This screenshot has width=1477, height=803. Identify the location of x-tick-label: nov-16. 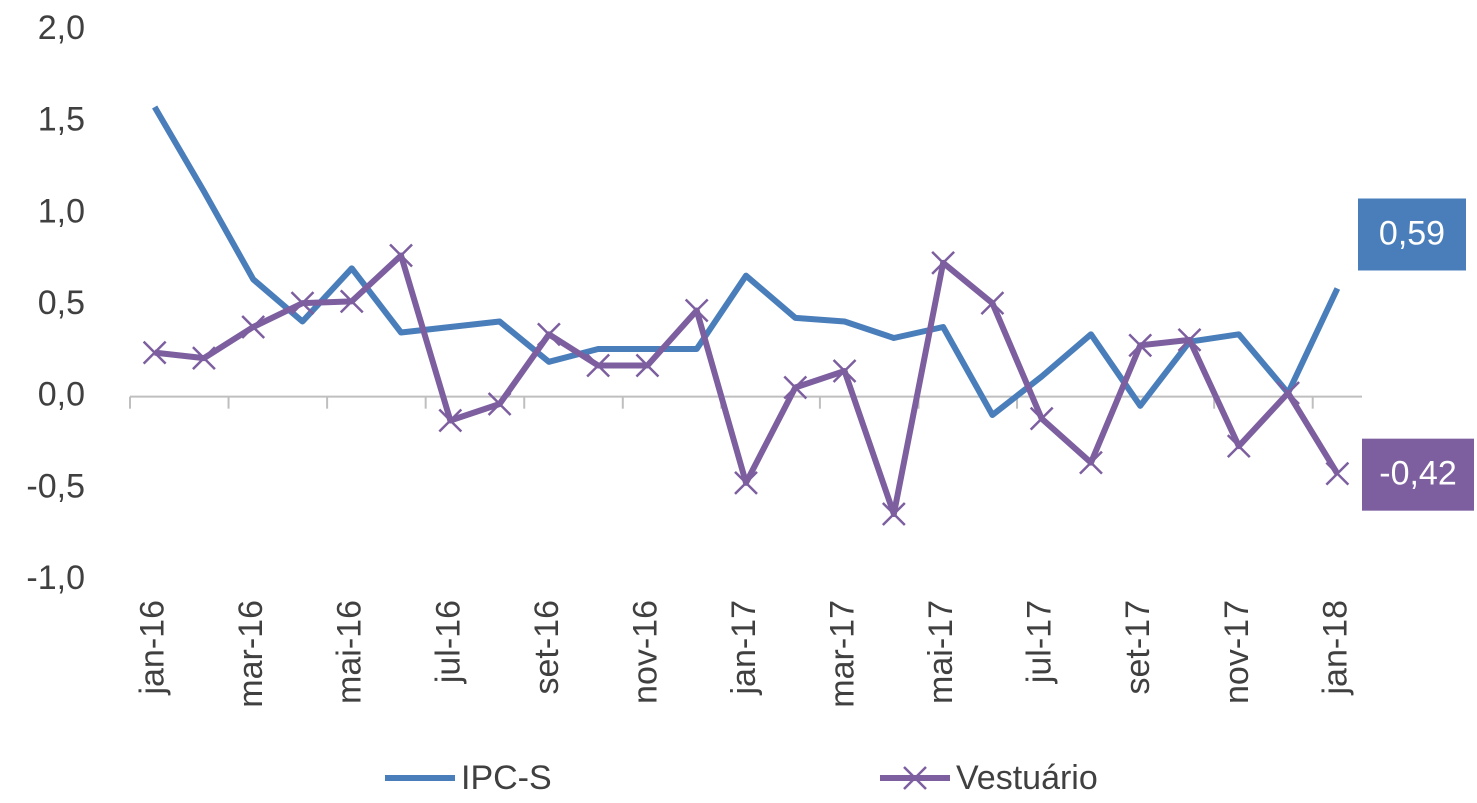
(645, 652).